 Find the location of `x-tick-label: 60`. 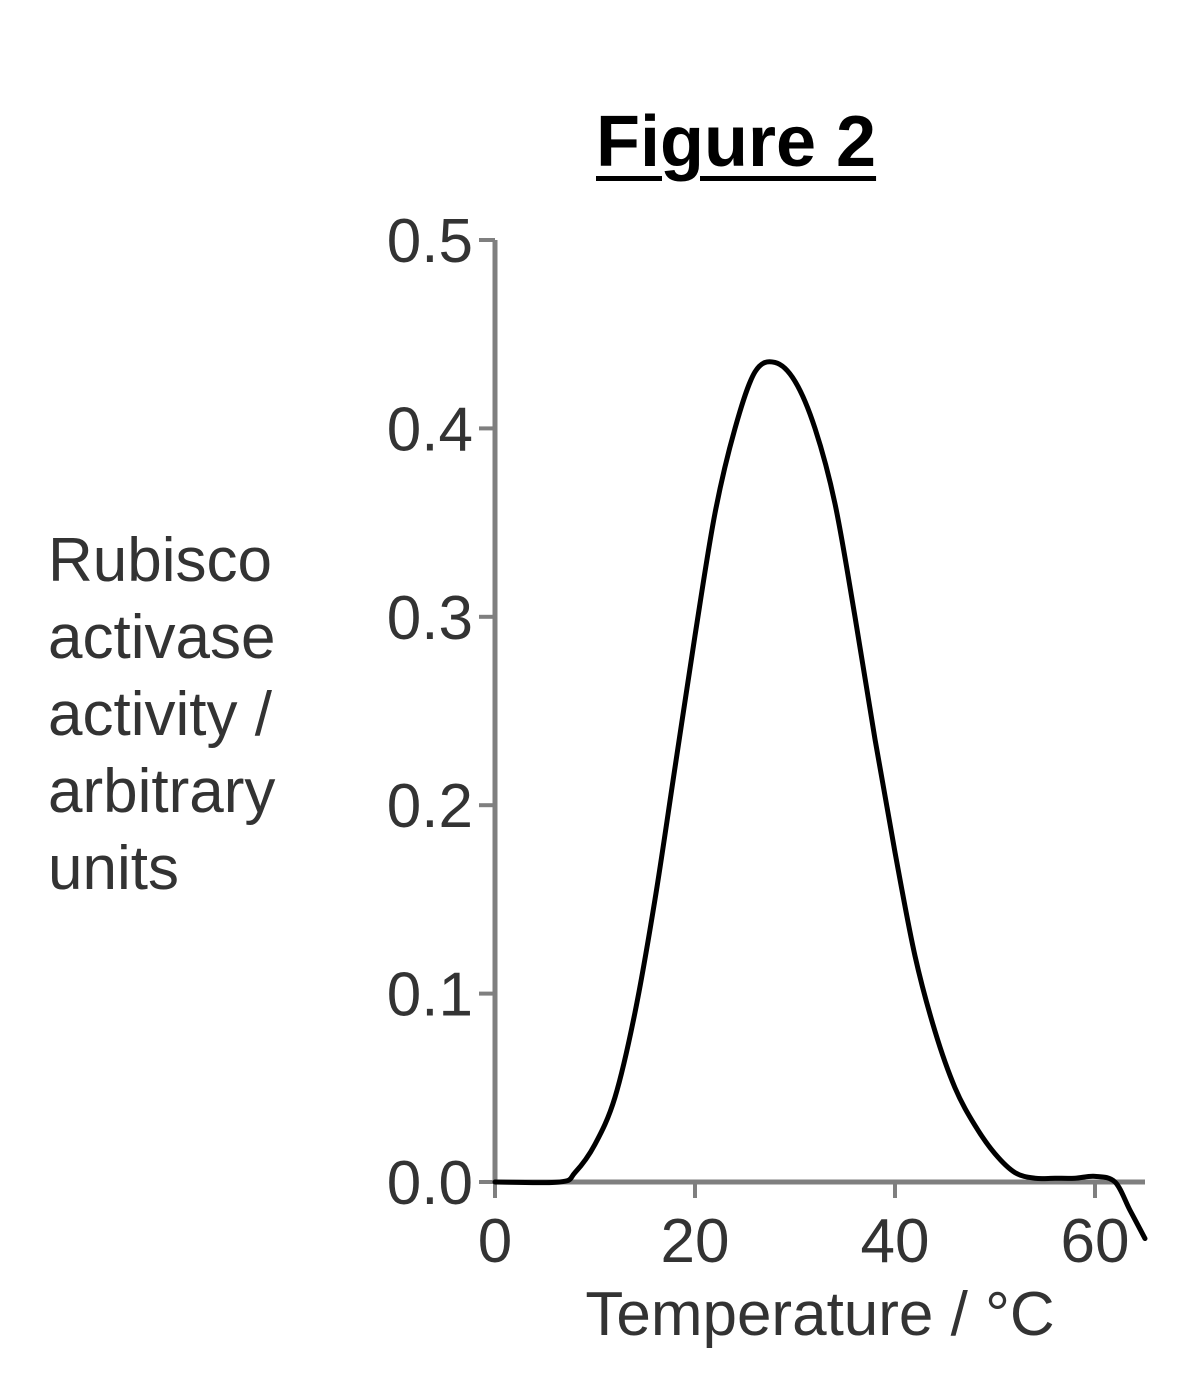

x-tick-label: 60 is located at coordinates (1095, 1241).